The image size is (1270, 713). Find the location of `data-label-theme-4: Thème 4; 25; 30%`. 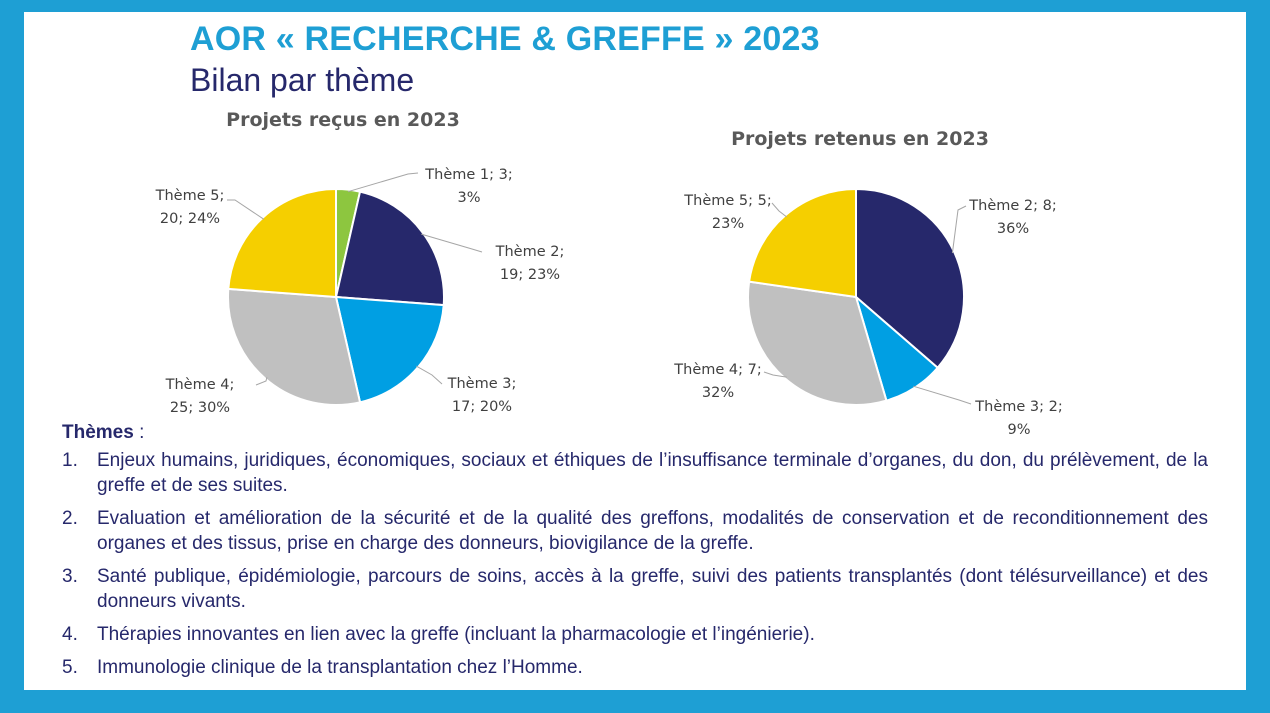

data-label-theme-4: Thème 4; 25; 30% is located at coordinates (200, 396).